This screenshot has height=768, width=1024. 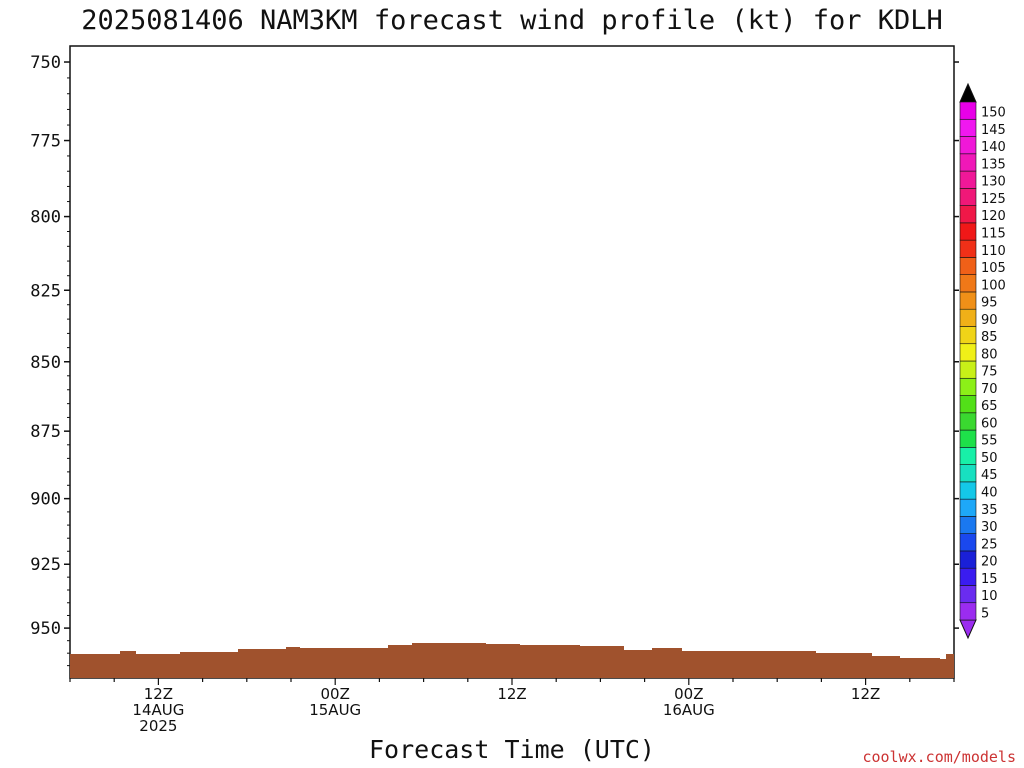 I want to click on colorbar-tick-label: 65, so click(x=989, y=406).